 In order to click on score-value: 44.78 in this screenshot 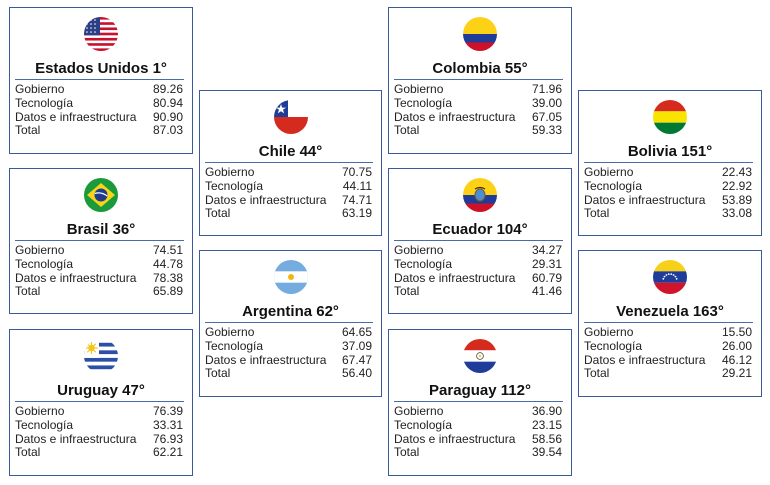, I will do `click(167, 263)`.